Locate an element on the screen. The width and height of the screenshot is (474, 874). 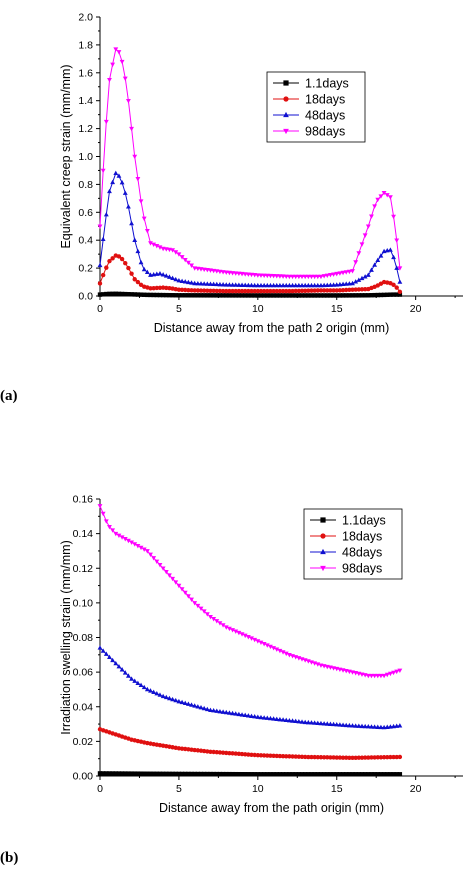
x-tick-label: 15 is located at coordinates (337, 789).